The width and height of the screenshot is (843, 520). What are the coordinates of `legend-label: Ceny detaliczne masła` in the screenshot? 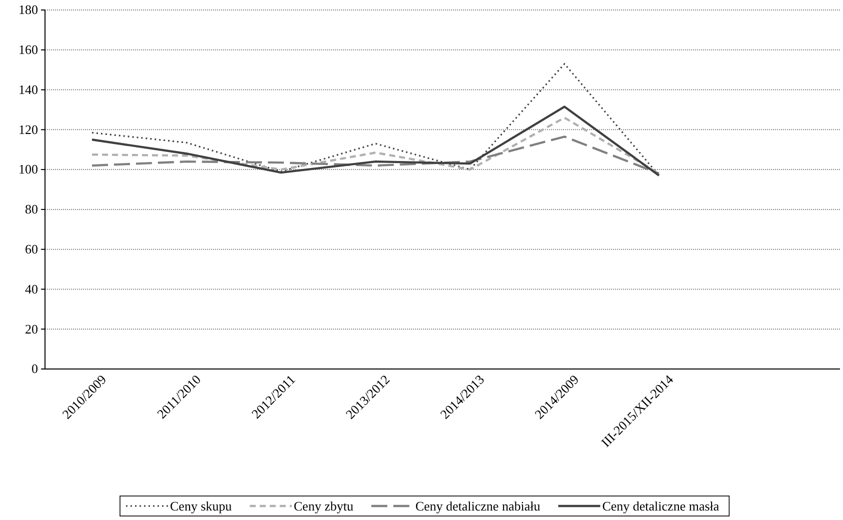 It's located at (661, 506).